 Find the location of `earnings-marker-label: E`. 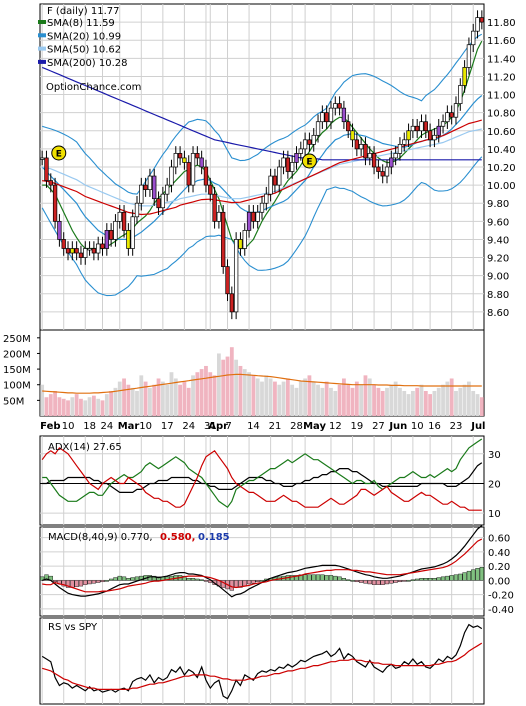

earnings-marker-label: E is located at coordinates (309, 163).